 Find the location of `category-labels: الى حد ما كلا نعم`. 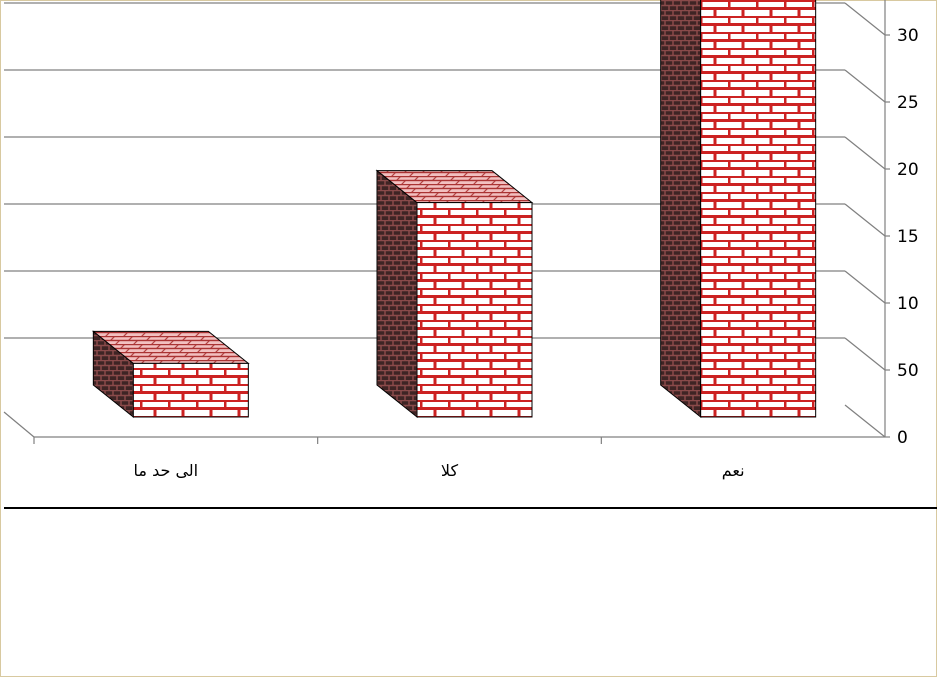

category-labels: الى حد ما كلا نعم is located at coordinates (439, 470).